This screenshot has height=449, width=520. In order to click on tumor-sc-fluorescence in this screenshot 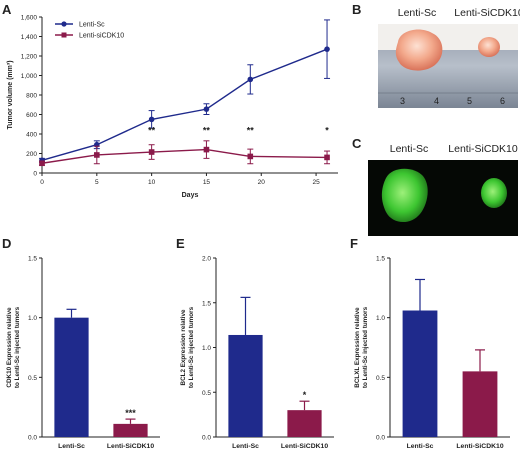, I will do `click(404, 195)`.